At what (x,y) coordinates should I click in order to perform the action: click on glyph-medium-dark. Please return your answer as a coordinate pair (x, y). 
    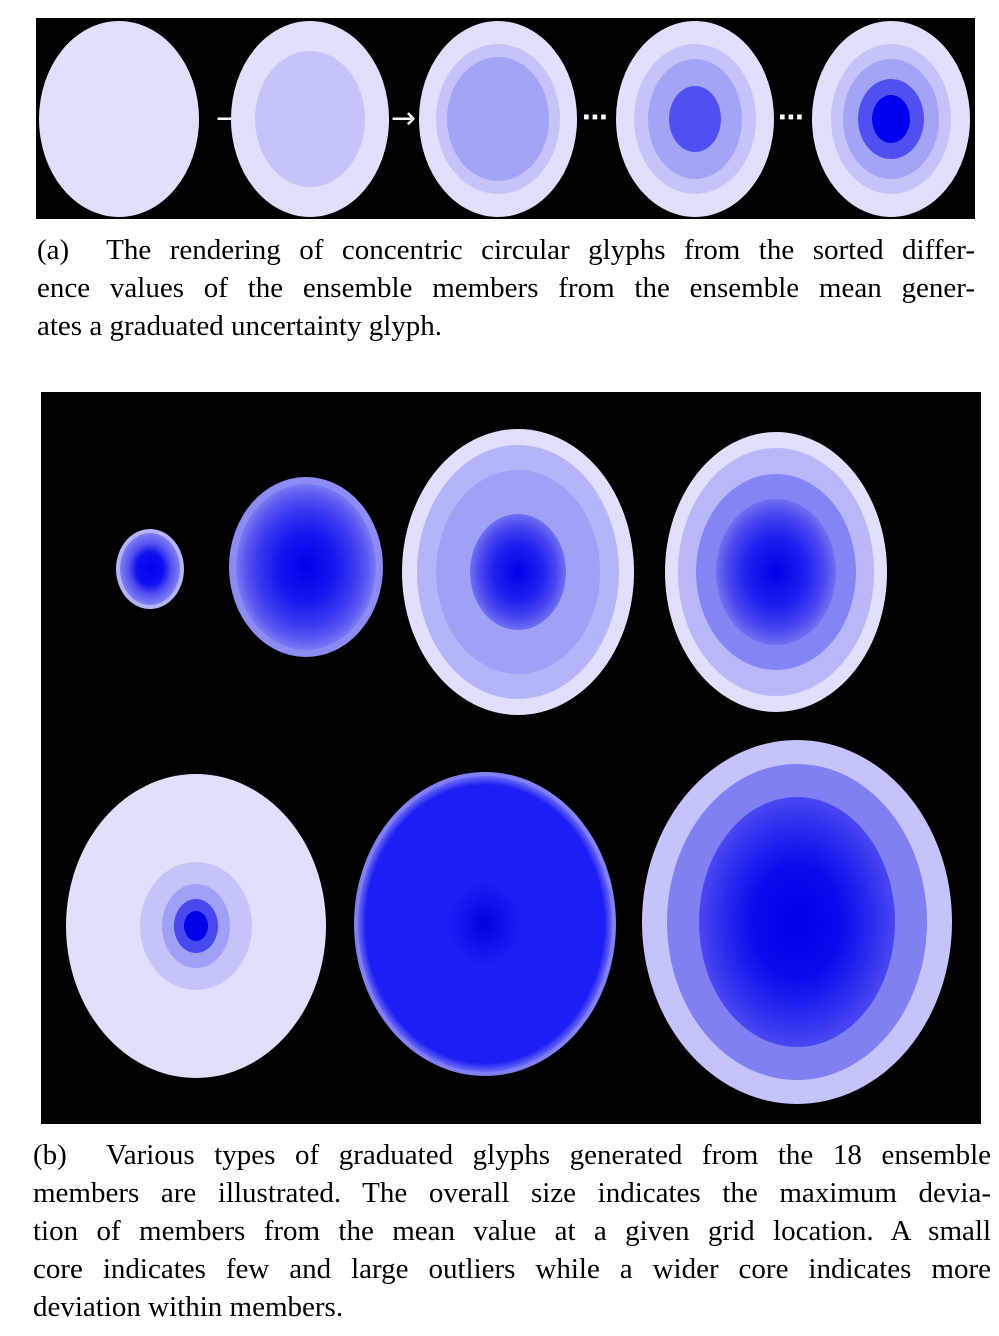
    Looking at the image, I should click on (306, 567).